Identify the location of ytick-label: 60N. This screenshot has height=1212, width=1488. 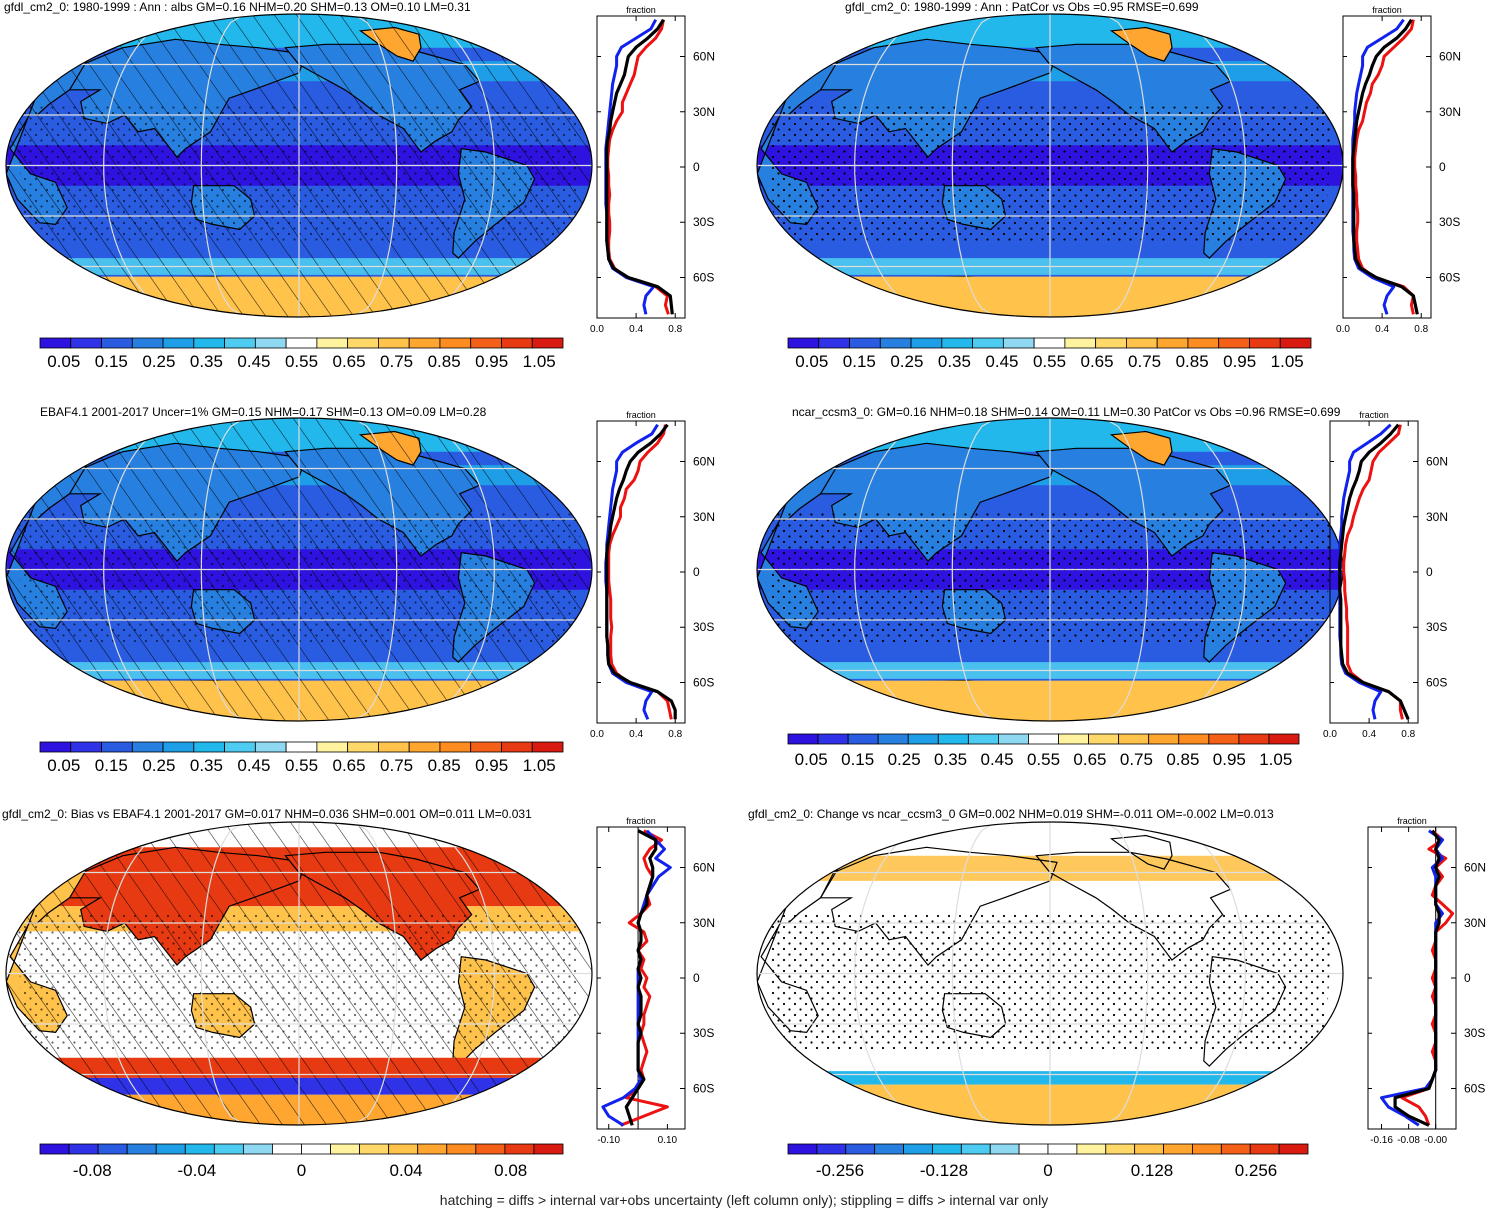
(704, 868).